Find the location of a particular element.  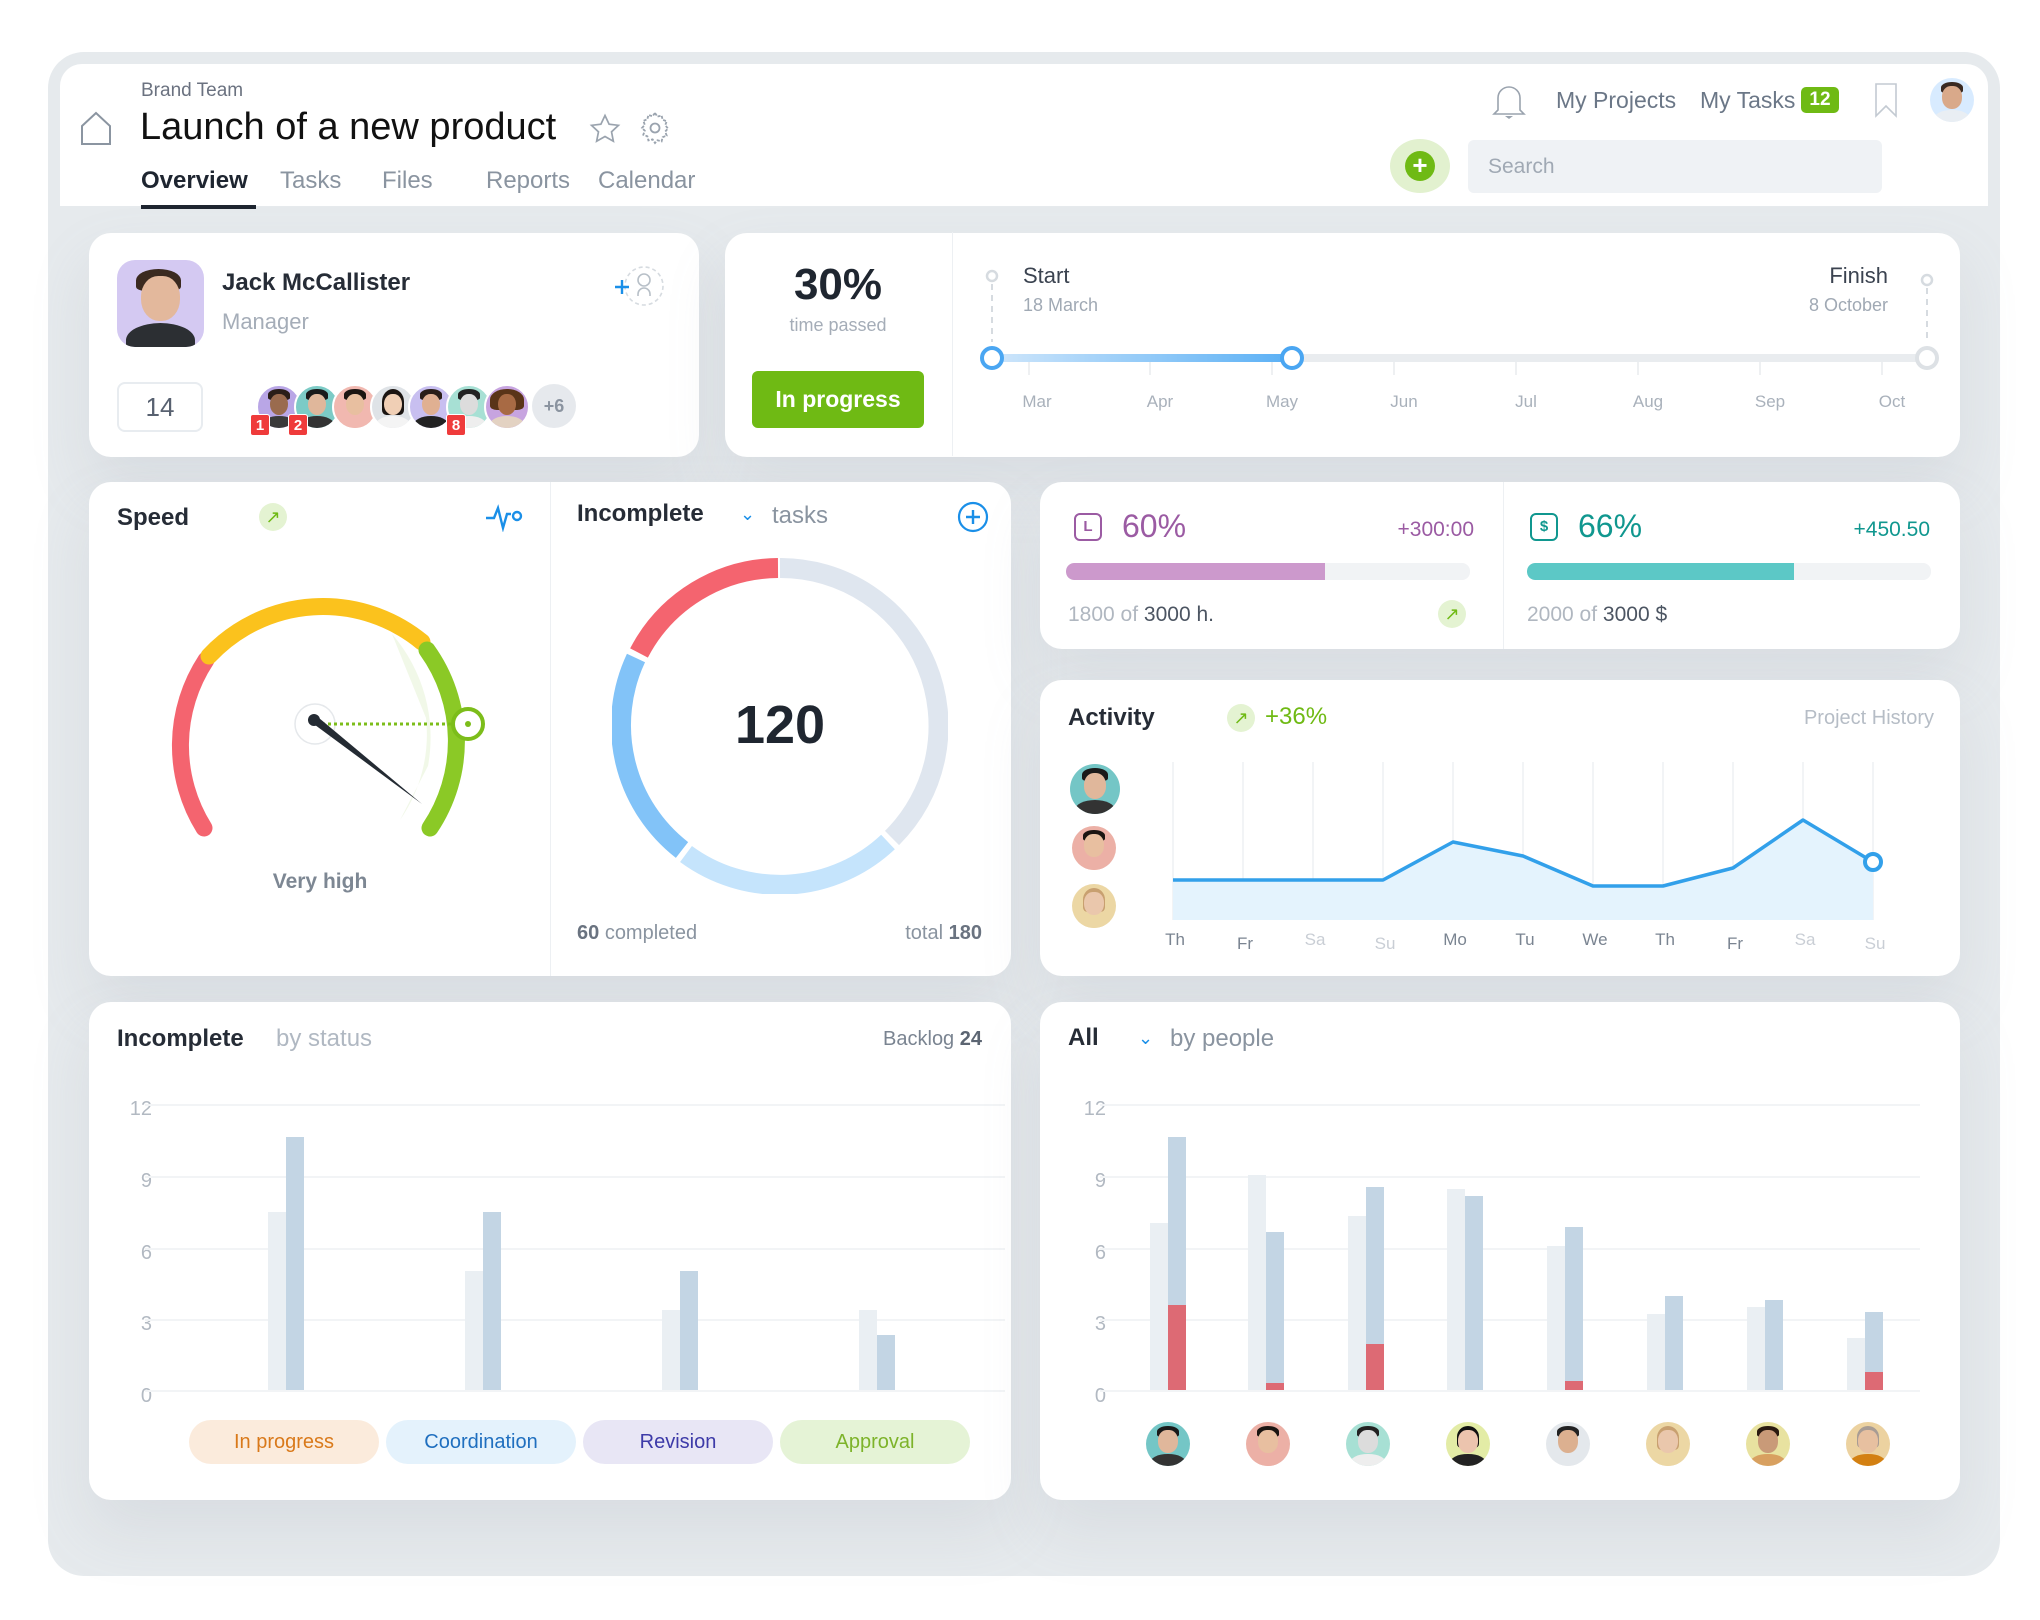

status-pill-revision: Revision is located at coordinates (678, 1442).